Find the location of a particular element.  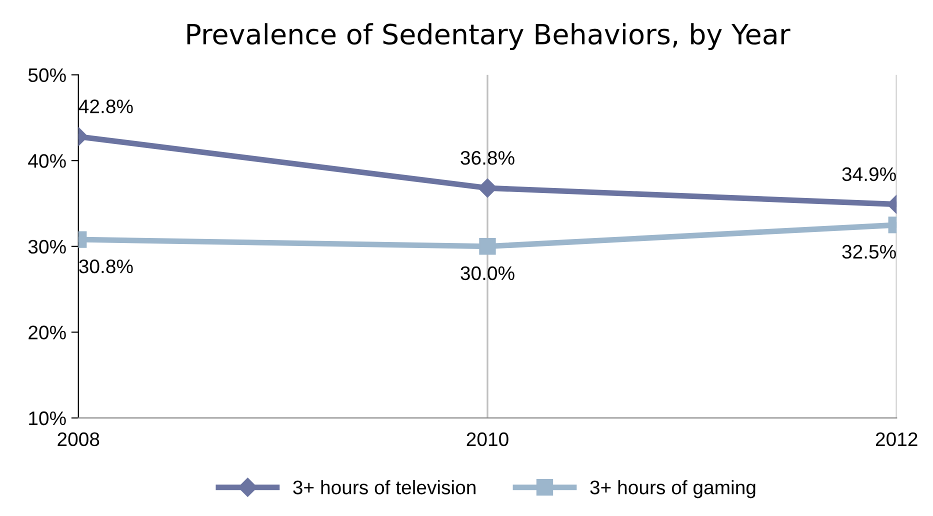

y-tick-label: 40% is located at coordinates (47, 161).